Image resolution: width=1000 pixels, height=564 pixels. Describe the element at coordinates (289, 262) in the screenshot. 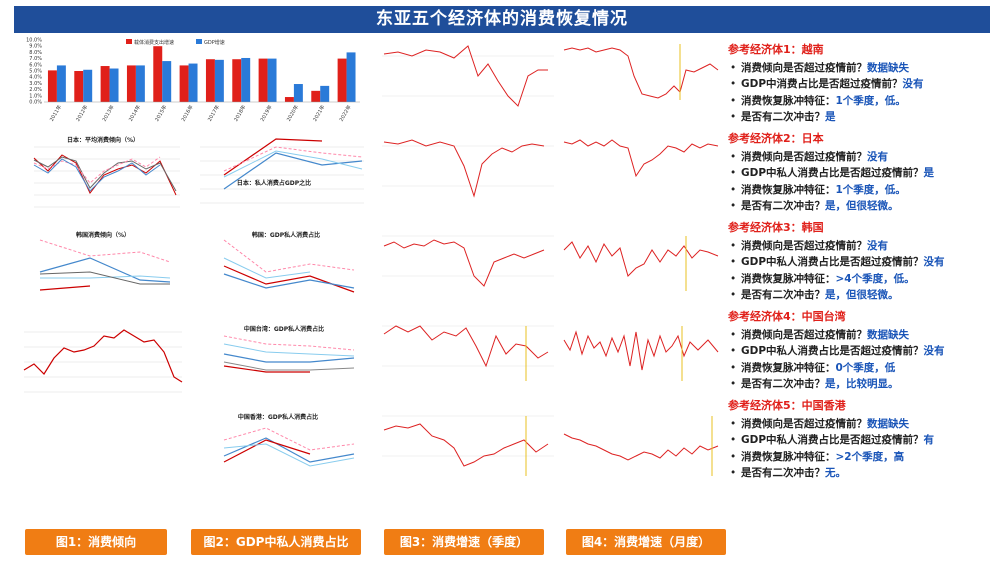

I see `korea-gdp-svg: 韩国：GDP私人消费占比` at that location.